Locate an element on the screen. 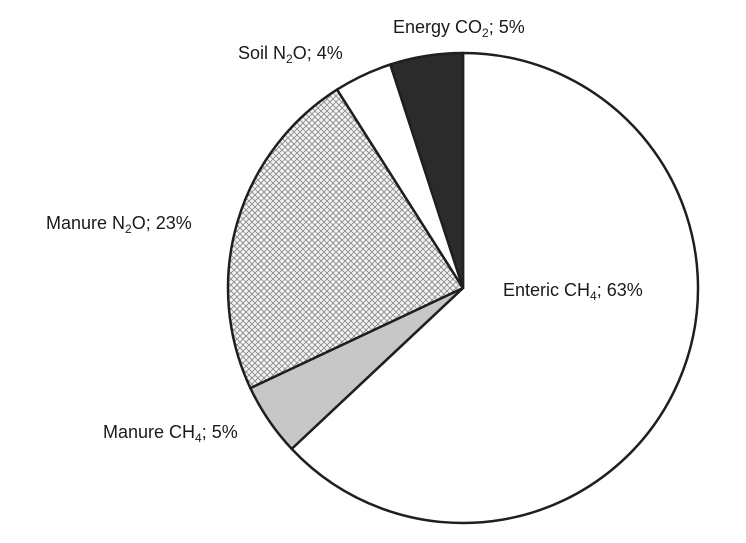 The image size is (746, 543). slice-label-manure-ch4: Manure CH4; 5% is located at coordinates (170, 433).